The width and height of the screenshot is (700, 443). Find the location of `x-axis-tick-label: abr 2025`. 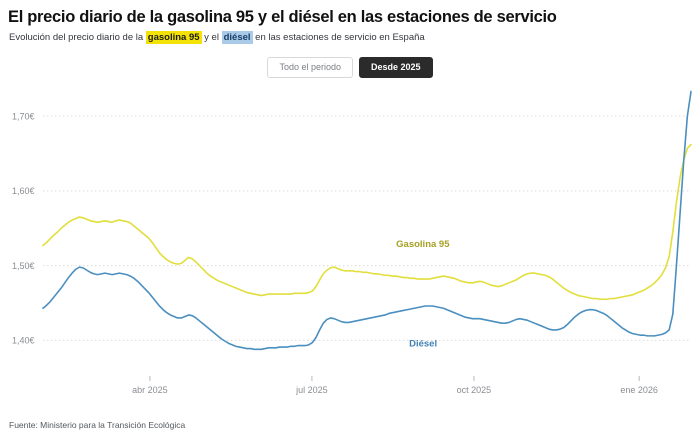

x-axis-tick-label: abr 2025 is located at coordinates (150, 390).